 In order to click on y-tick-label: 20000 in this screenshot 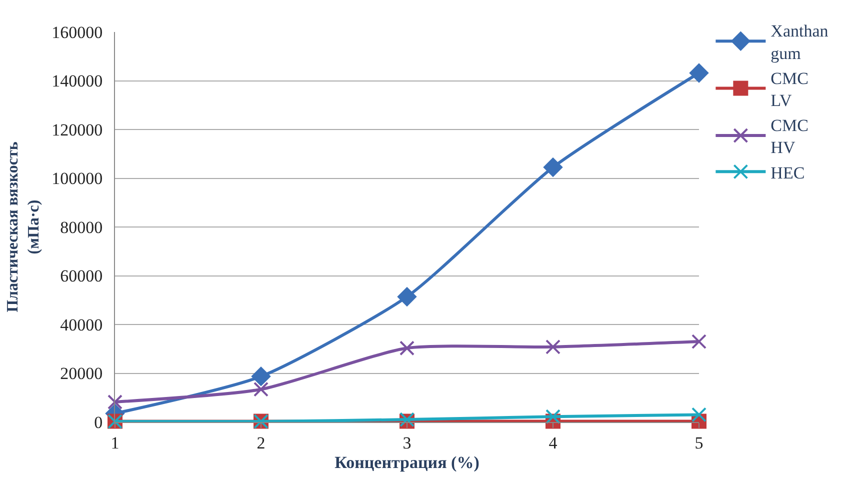, I will do `click(81, 374)`.